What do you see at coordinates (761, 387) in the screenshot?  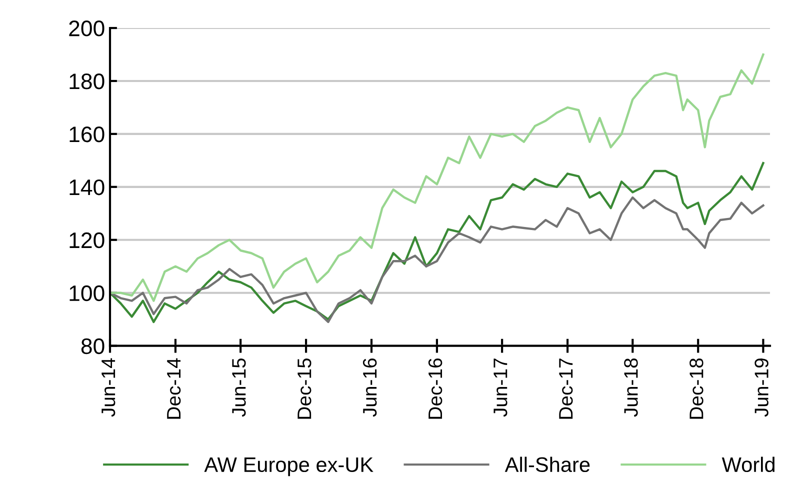 I see `x-tick-label: Jun-19` at bounding box center [761, 387].